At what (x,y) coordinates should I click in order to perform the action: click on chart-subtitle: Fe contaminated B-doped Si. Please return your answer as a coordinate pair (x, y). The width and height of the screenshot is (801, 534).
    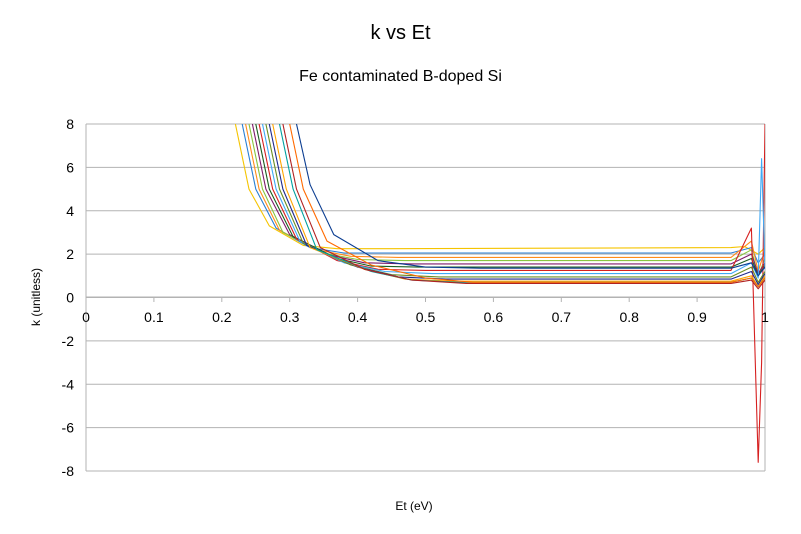
    Looking at the image, I should click on (400, 76).